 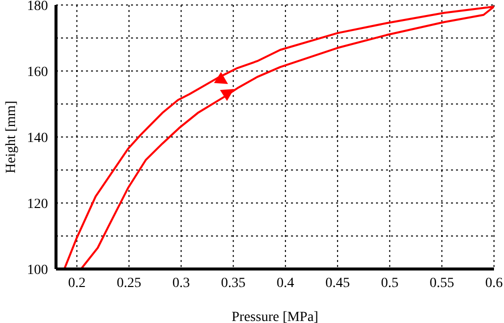 I want to click on y-tick-label: 140, so click(x=37, y=138).